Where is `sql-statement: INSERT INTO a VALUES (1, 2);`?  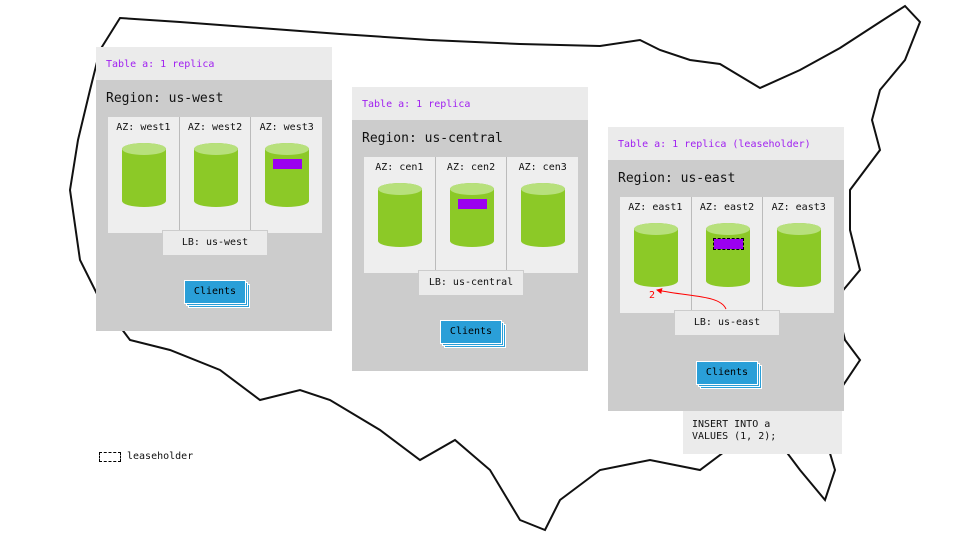
sql-statement: INSERT INTO a VALUES (1, 2); is located at coordinates (762, 432).